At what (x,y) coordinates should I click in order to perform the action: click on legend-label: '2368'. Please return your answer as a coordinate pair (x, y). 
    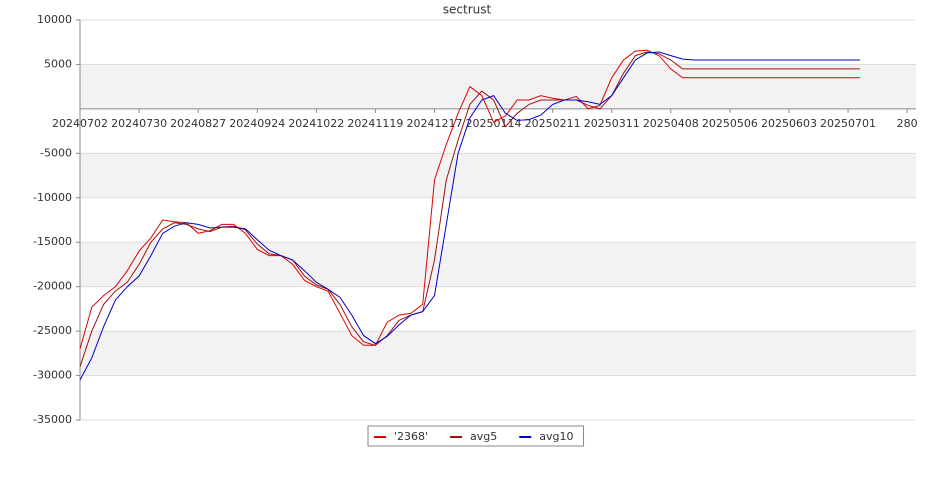
    Looking at the image, I should click on (411, 436).